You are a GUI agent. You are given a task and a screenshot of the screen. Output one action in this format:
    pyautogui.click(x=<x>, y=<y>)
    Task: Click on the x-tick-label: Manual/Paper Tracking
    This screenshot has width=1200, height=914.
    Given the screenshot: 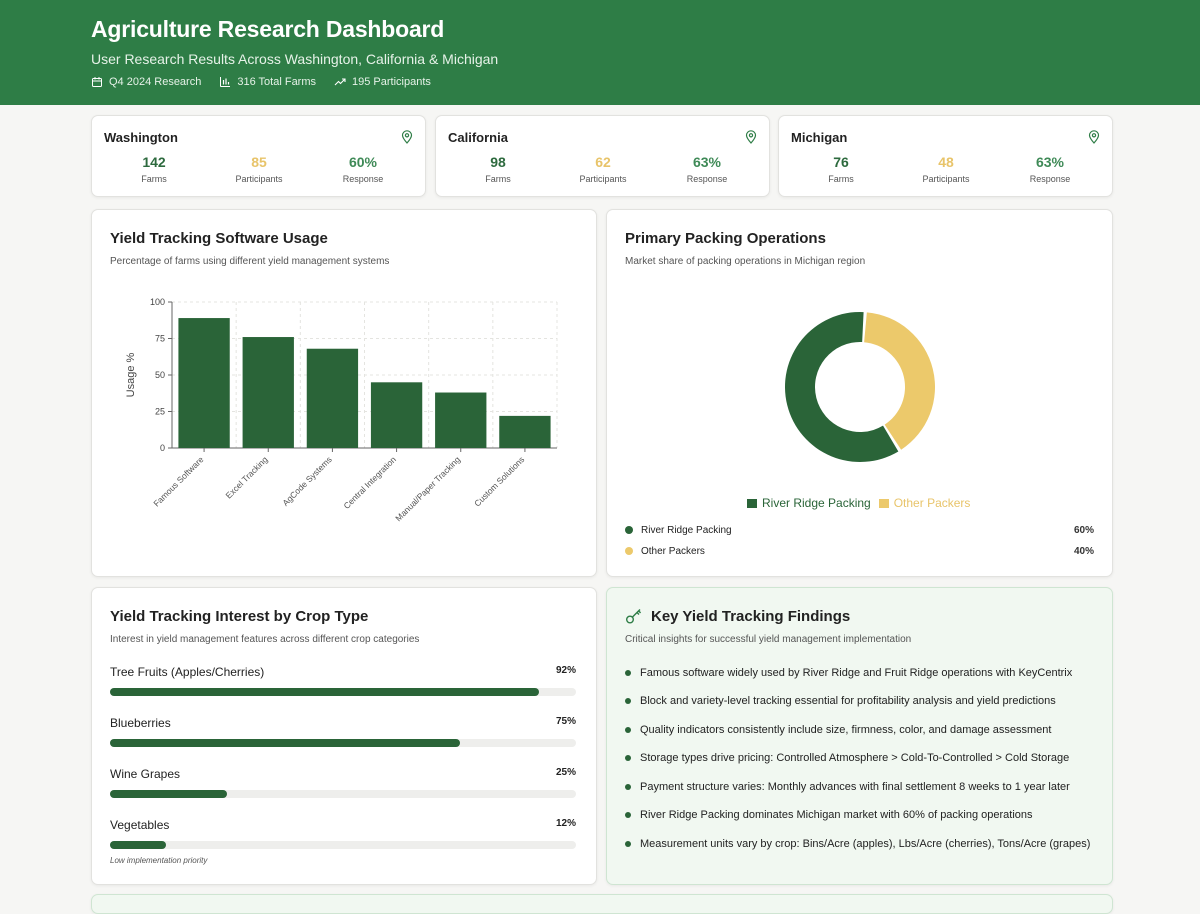 What is the action you would take?
    pyautogui.click(x=427, y=488)
    